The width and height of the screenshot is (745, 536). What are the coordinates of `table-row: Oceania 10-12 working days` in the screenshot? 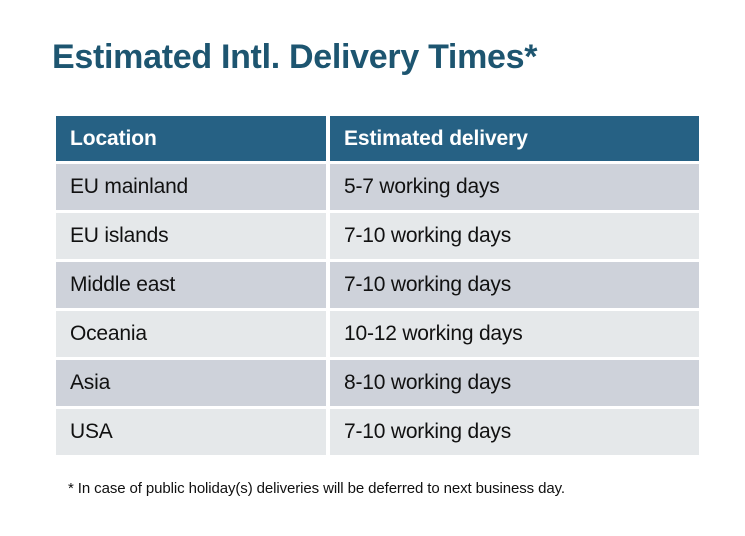 It's located at (377, 334).